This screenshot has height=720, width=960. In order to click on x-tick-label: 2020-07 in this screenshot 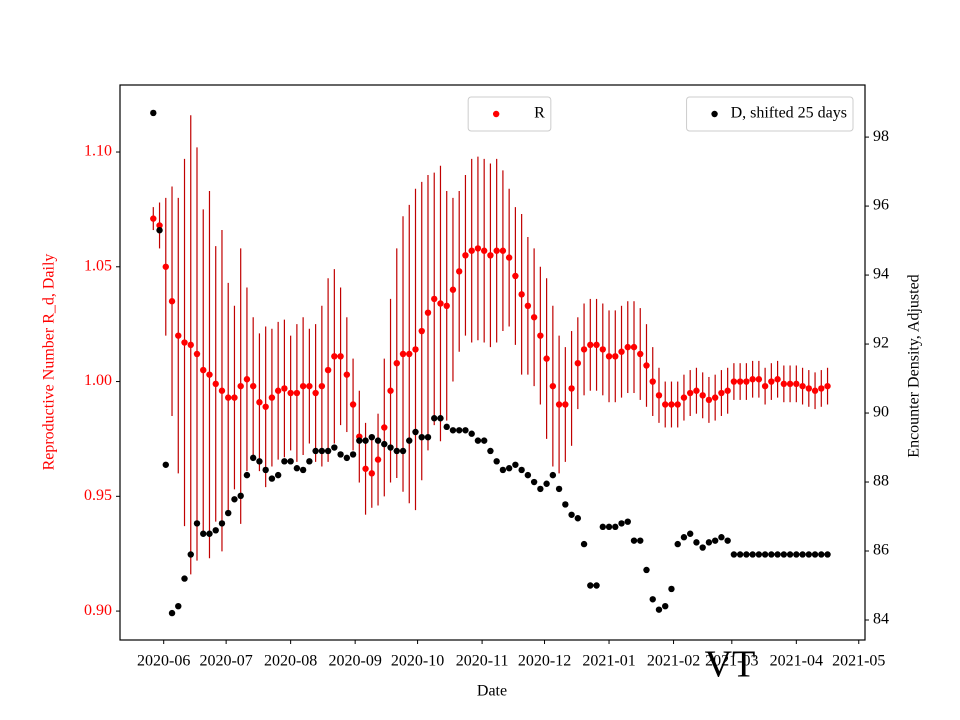, I will do `click(225, 661)`.